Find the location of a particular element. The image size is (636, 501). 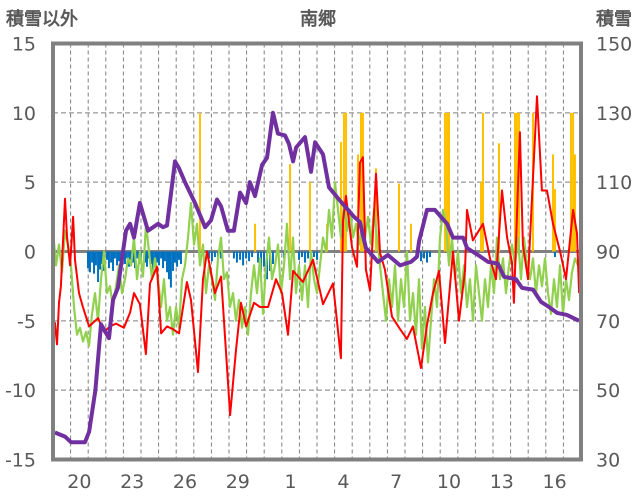

x-tick-label: 20 is located at coordinates (79, 482).